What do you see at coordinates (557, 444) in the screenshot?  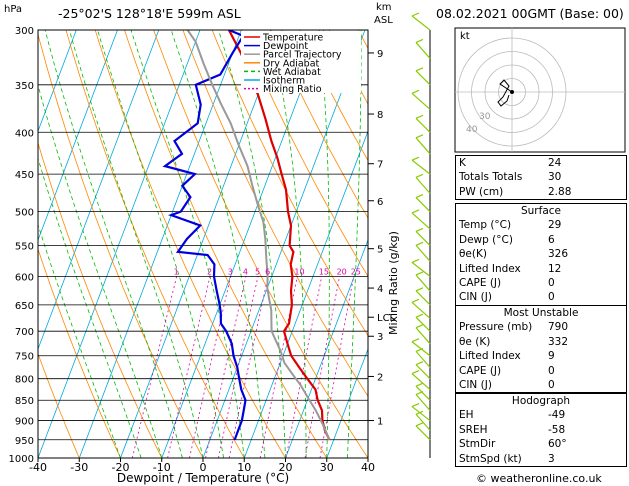 I see `index-value: 60°` at bounding box center [557, 444].